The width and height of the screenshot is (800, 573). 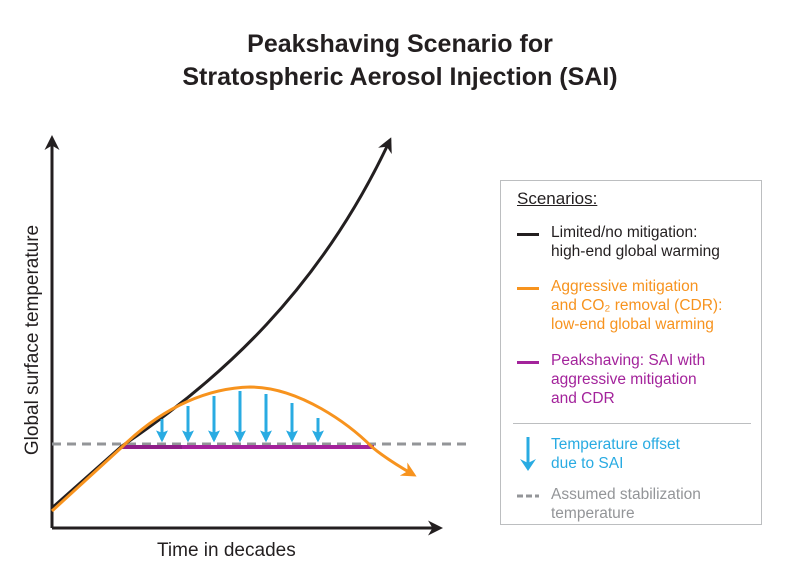 What do you see at coordinates (528, 496) in the screenshot?
I see `dashed-line-swatch` at bounding box center [528, 496].